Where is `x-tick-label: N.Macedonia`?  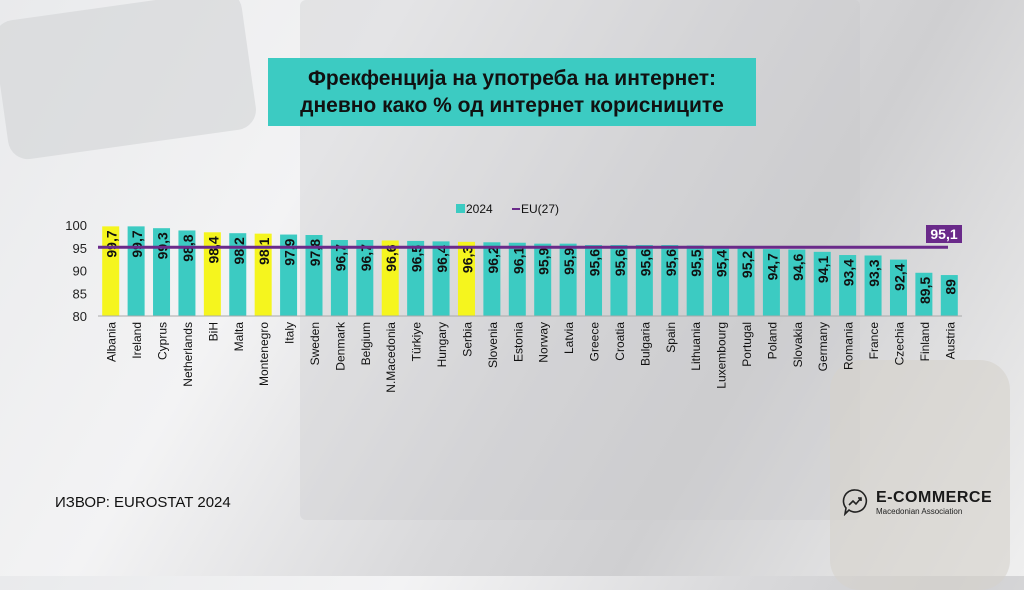 x-tick-label: N.Macedonia is located at coordinates (391, 357).